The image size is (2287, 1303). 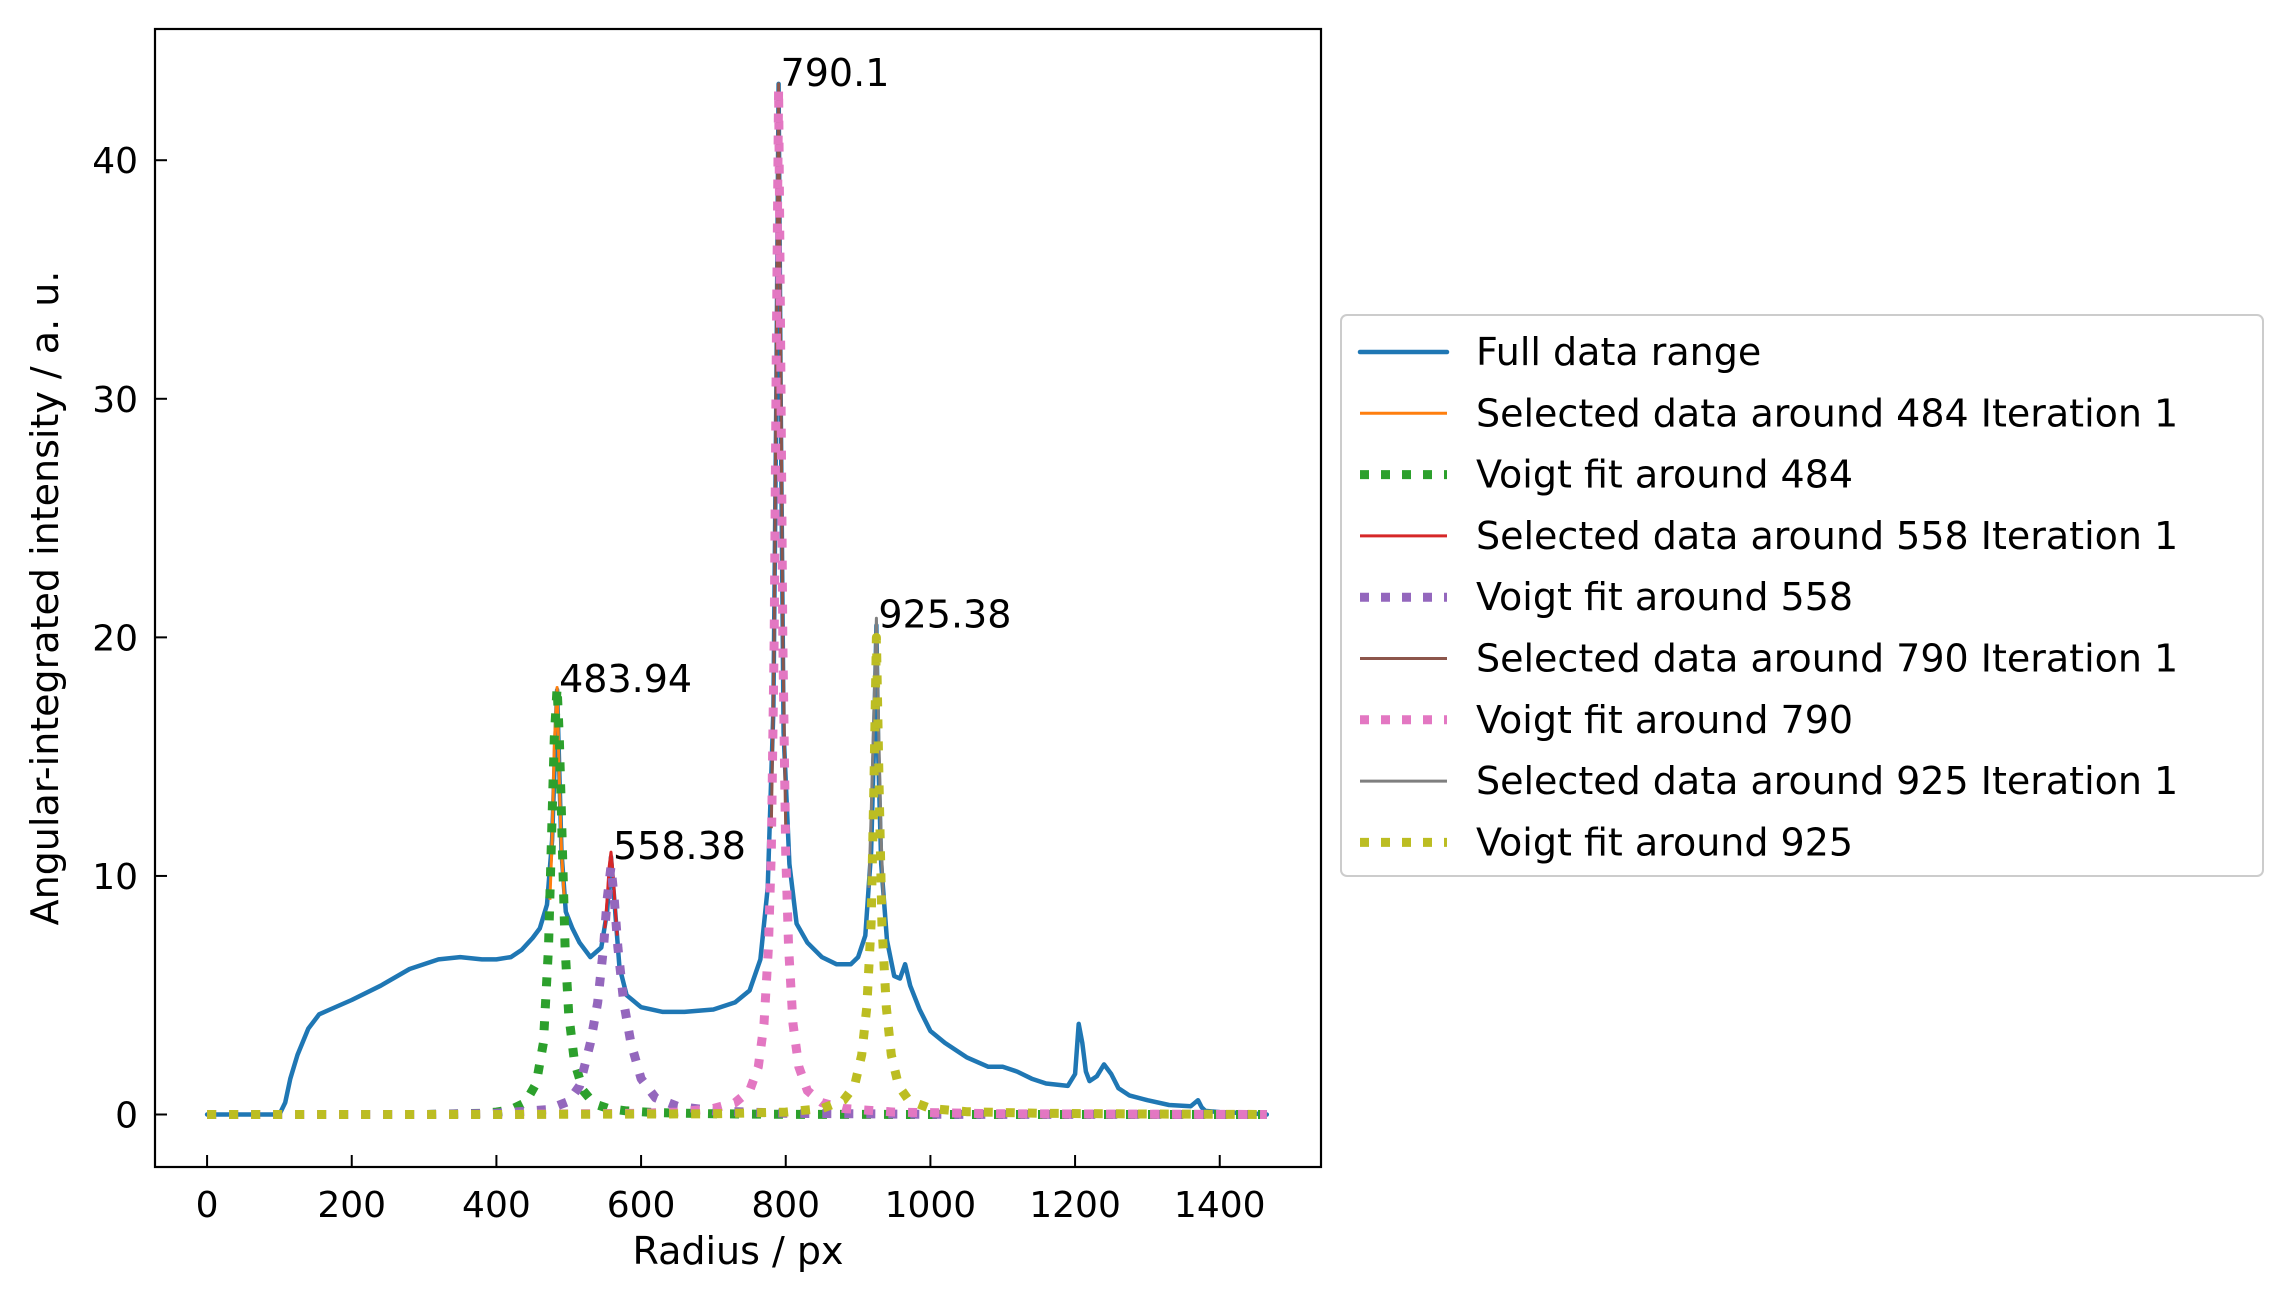 What do you see at coordinates (1827, 659) in the screenshot?
I see `legend-label: Selected data around 790 Iteration 1` at bounding box center [1827, 659].